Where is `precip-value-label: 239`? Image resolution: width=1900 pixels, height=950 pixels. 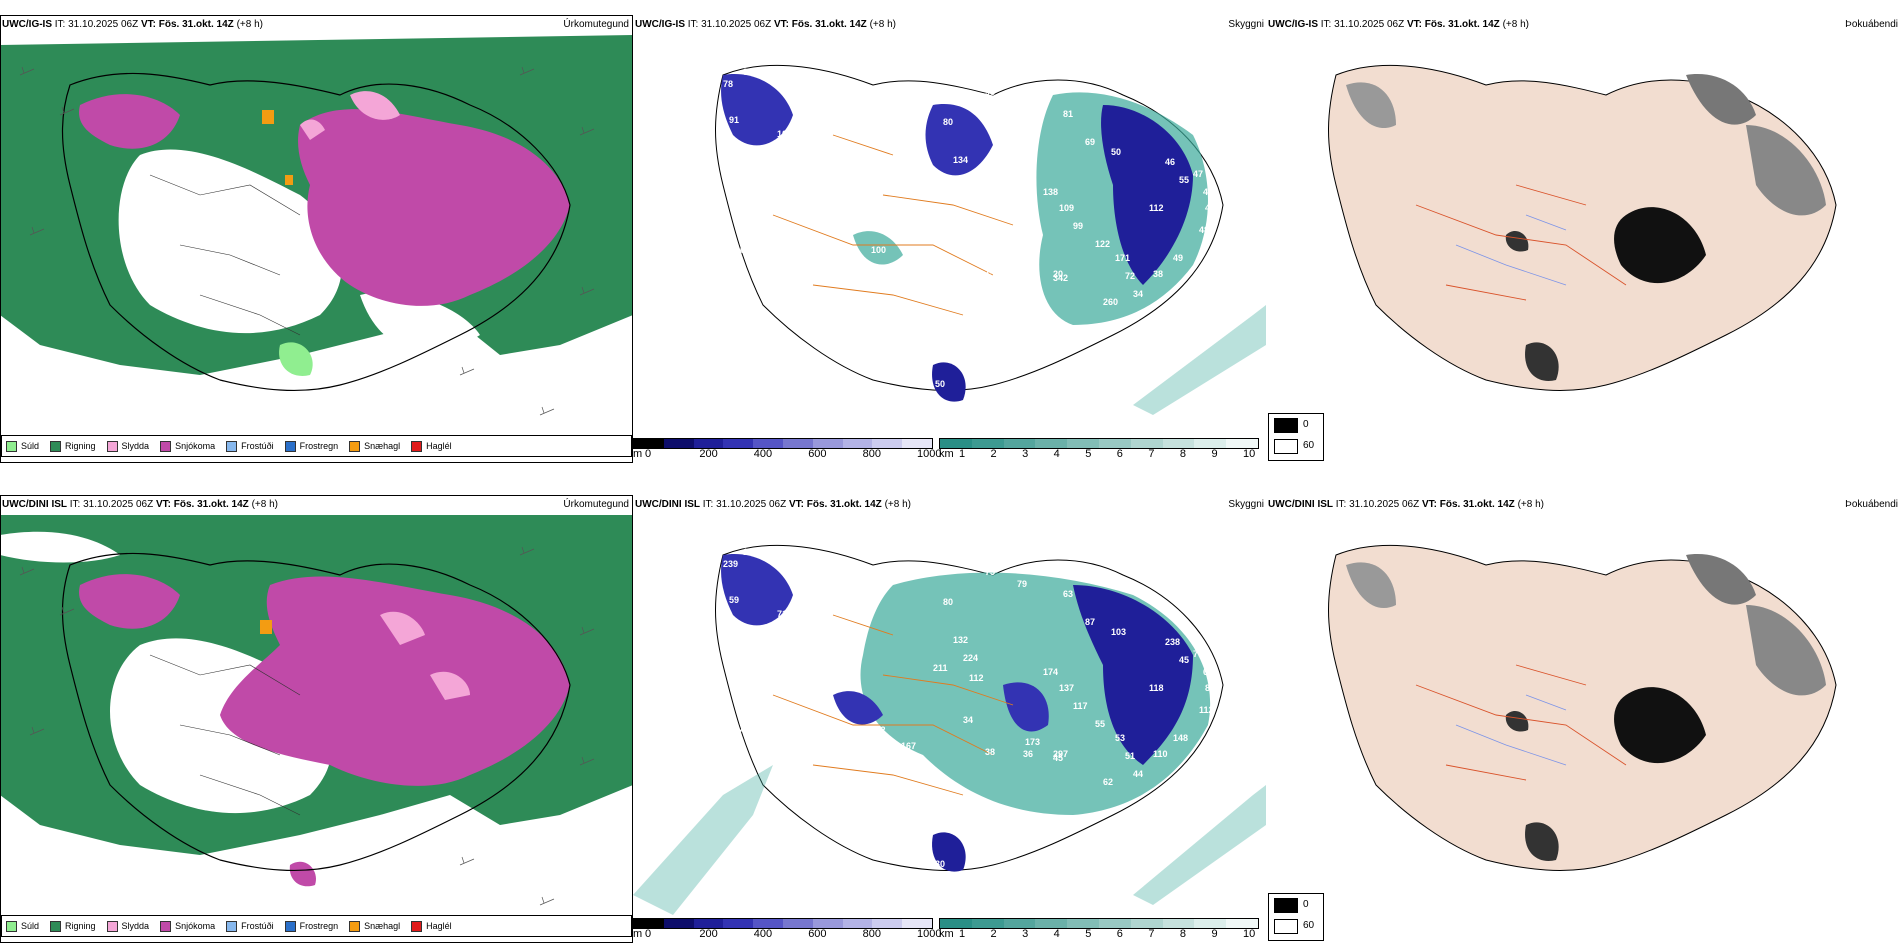
precip-value-label: 239 is located at coordinates (730, 564).